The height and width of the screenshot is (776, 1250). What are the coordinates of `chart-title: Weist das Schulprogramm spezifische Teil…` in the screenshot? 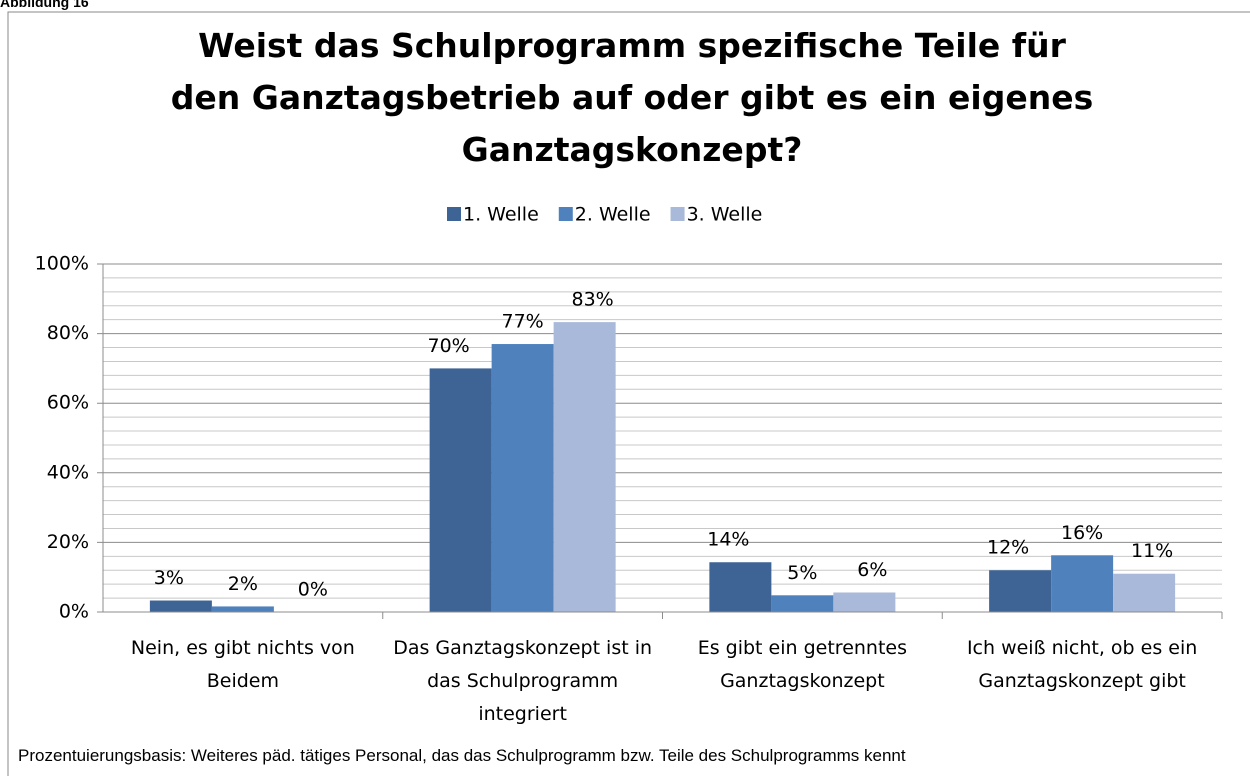 It's located at (632, 97).